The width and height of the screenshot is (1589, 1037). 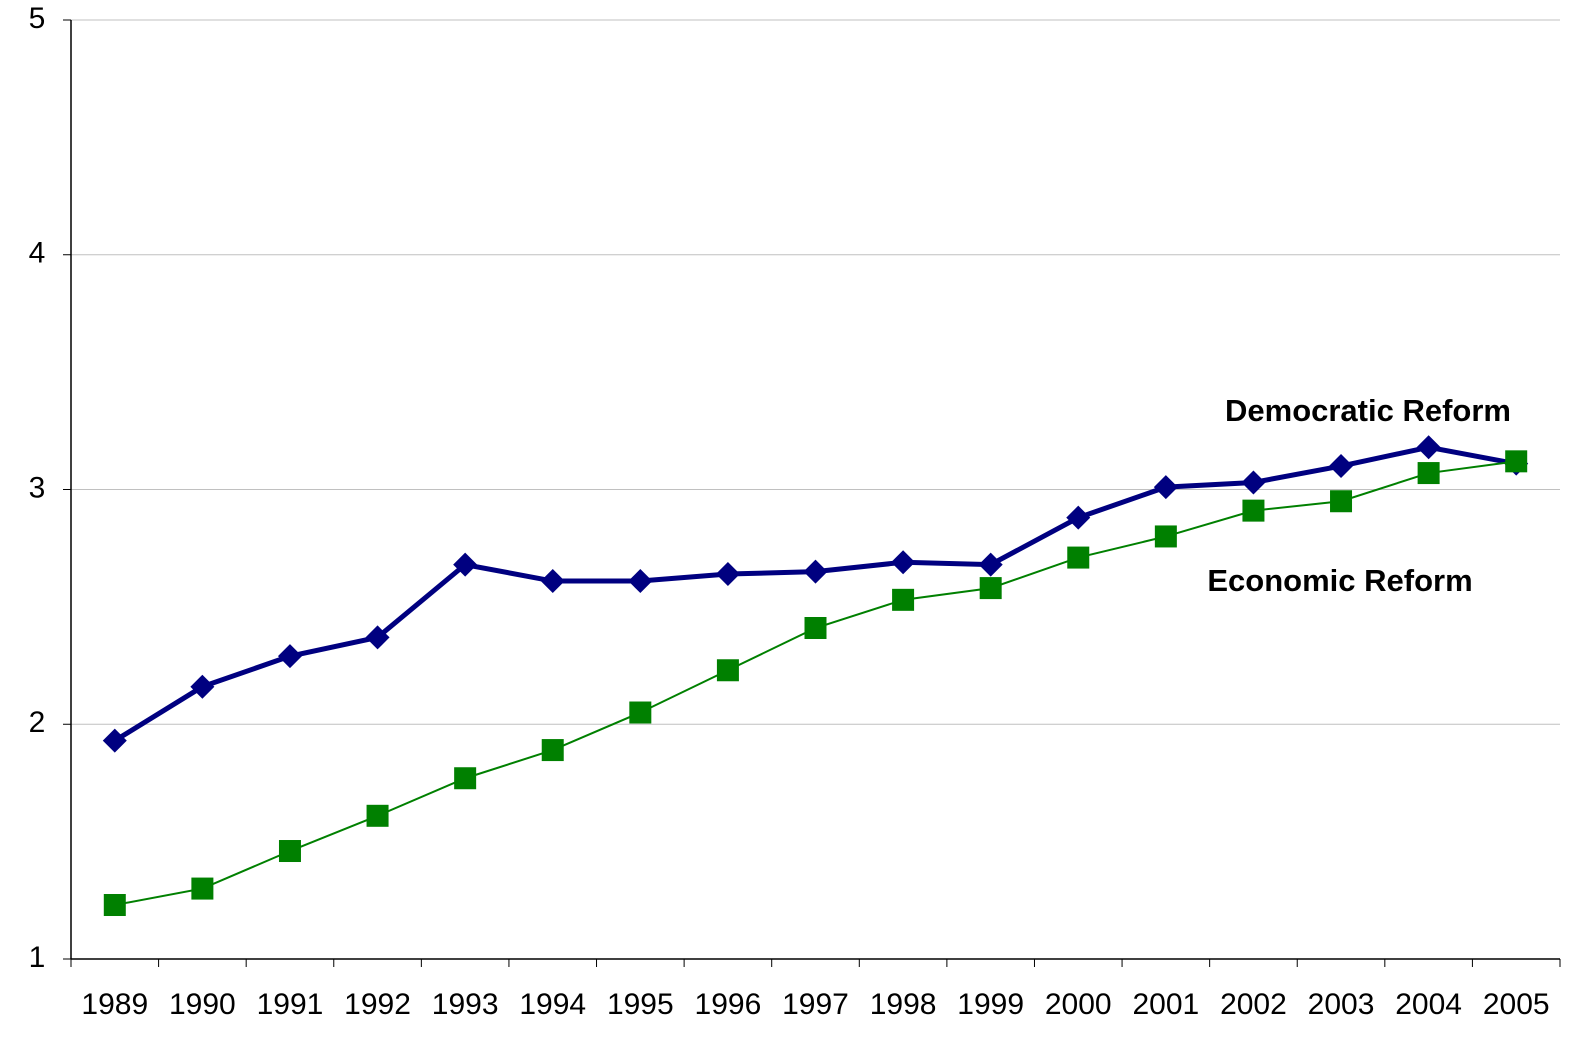 What do you see at coordinates (465, 1004) in the screenshot?
I see `x-tick-label: 1993` at bounding box center [465, 1004].